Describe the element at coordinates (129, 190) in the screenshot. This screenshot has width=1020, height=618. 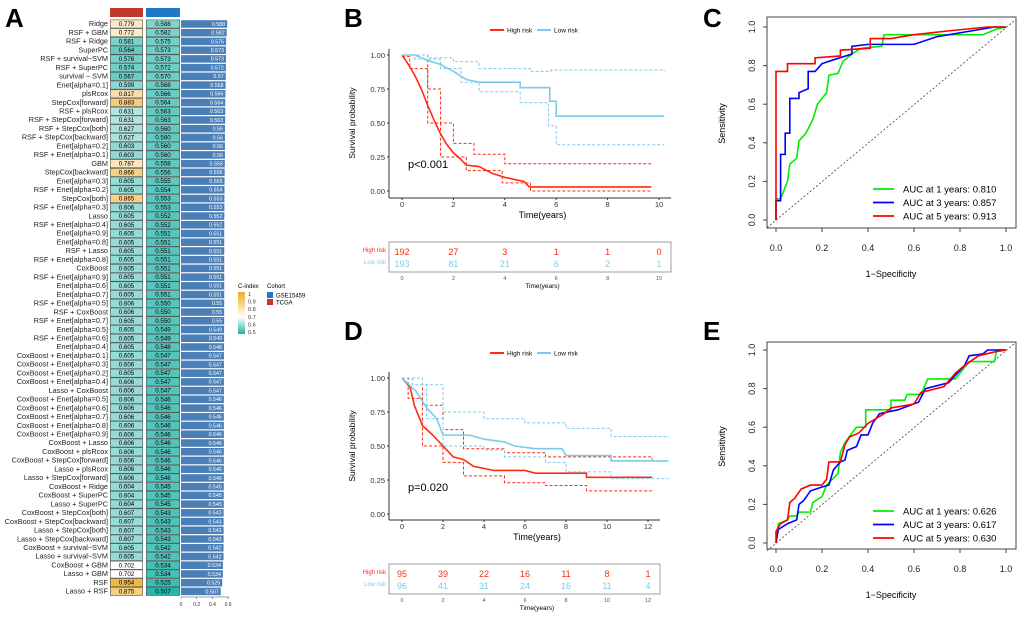
I see `heatmap-row: RSF + Enet[alpha=0.2] 0.605 0.554 0.554` at that location.